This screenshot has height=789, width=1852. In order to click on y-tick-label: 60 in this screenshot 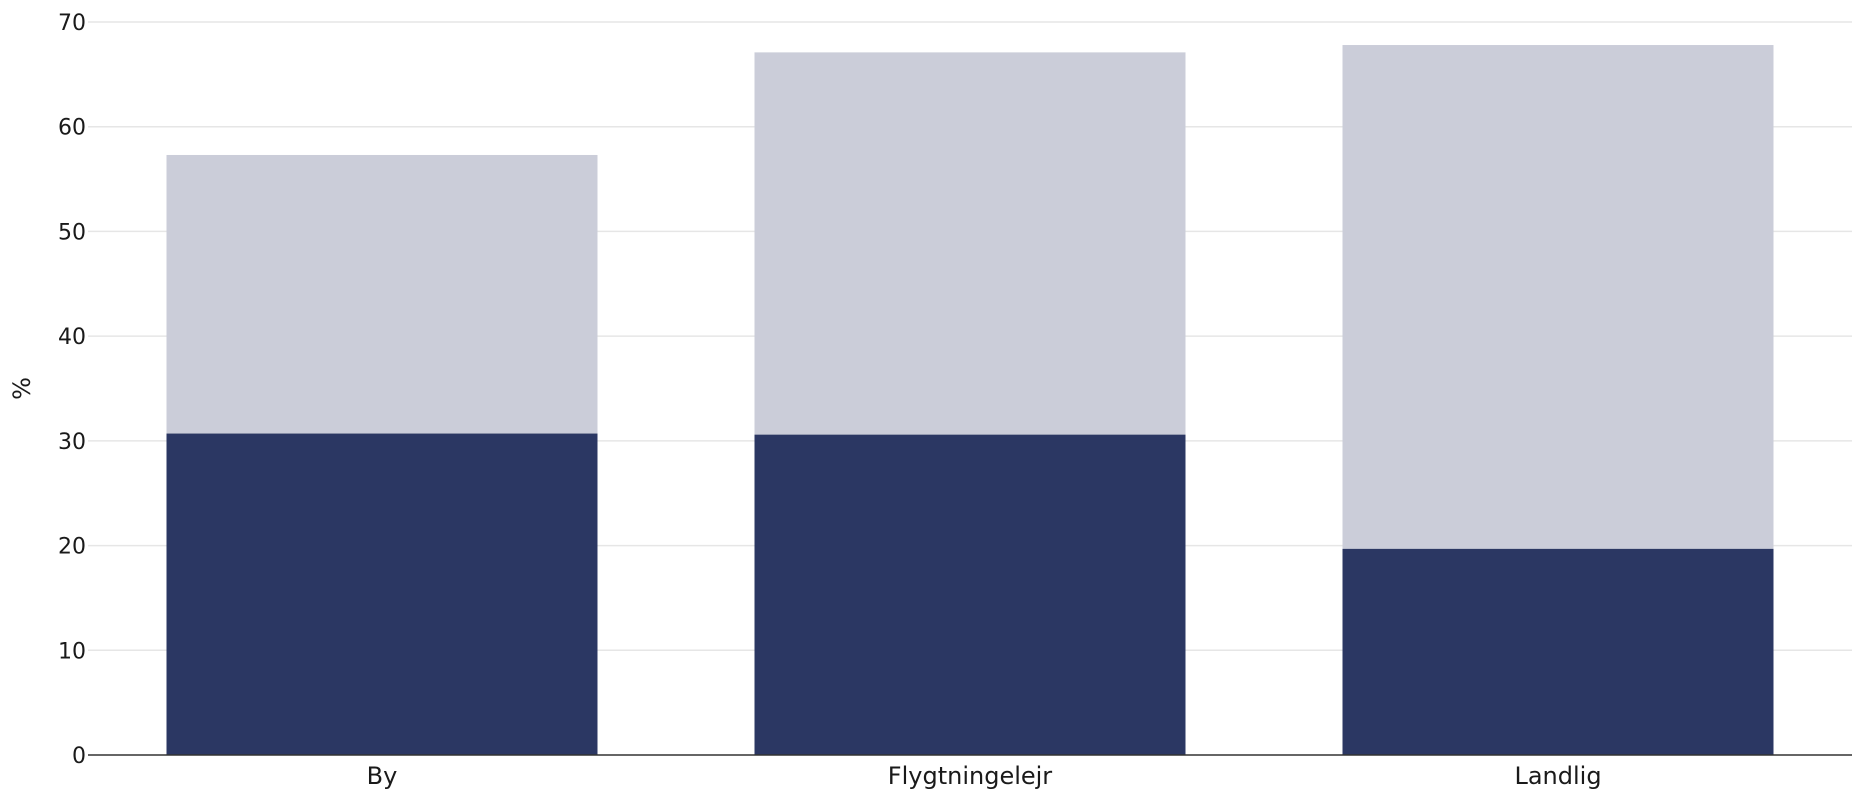, I will do `click(72, 128)`.